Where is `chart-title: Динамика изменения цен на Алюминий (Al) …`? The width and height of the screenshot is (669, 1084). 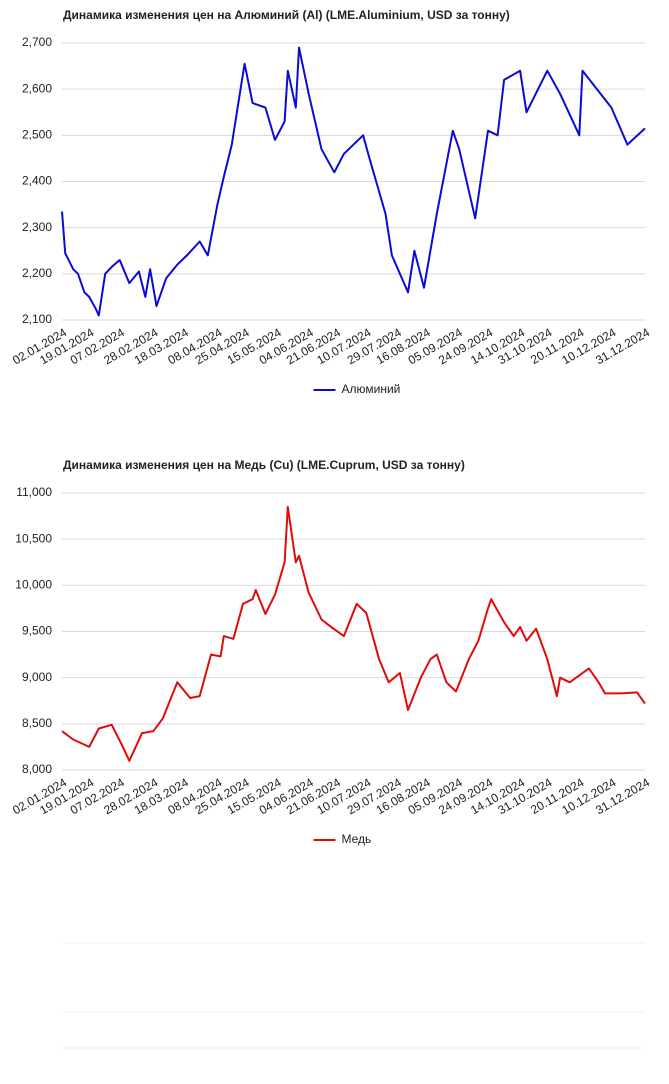 chart-title: Динамика изменения цен на Алюминий (Al) … is located at coordinates (286, 15).